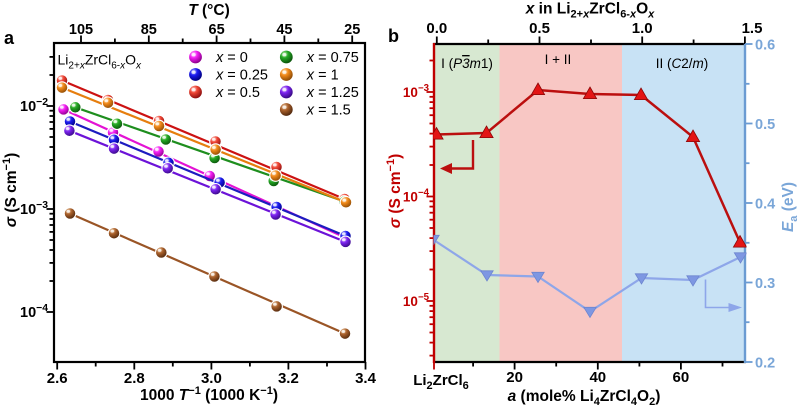 This screenshot has width=800, height=412. Describe the element at coordinates (681, 377) in the screenshot. I see `svg-text: 60` at that location.